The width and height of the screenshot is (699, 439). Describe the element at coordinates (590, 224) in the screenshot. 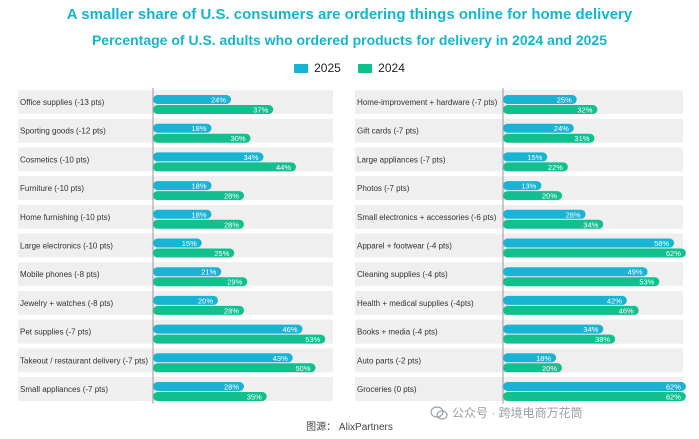

I see `data-label-2024: 34%` at that location.